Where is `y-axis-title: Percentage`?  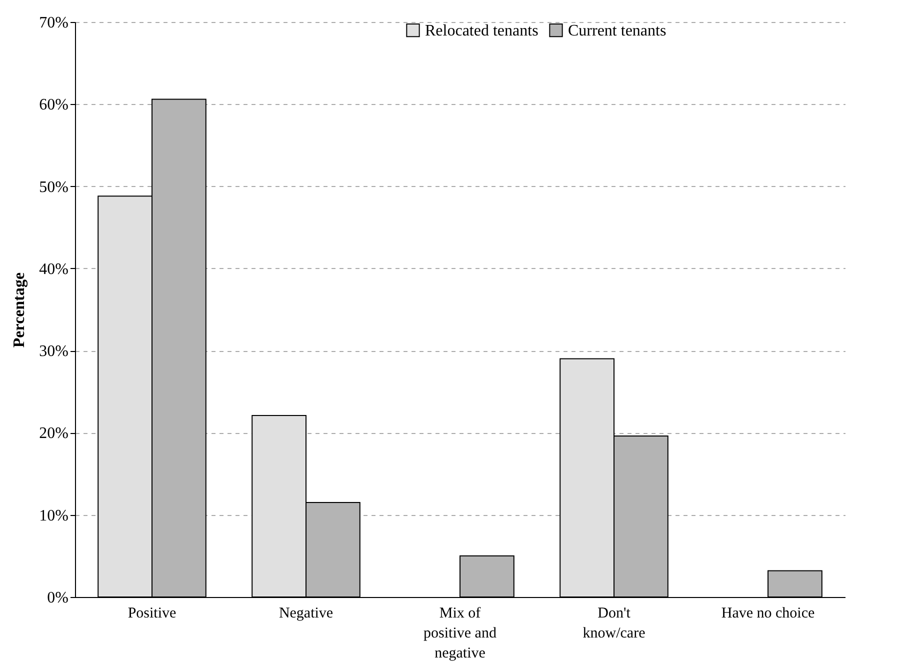 y-axis-title: Percentage is located at coordinates (19, 310).